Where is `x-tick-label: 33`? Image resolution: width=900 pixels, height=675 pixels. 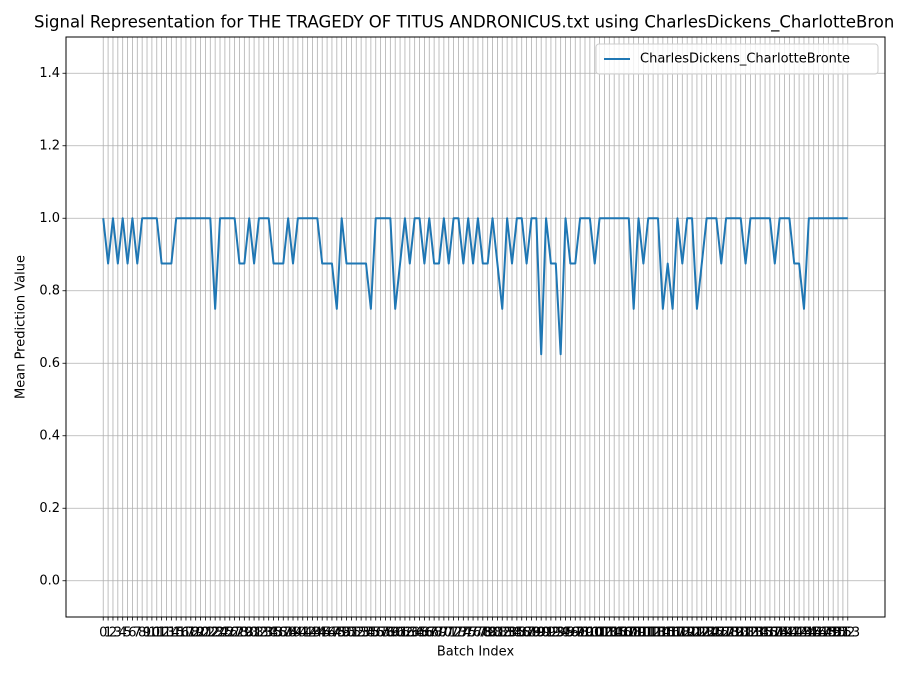 x-tick-label: 33 is located at coordinates (264, 633).